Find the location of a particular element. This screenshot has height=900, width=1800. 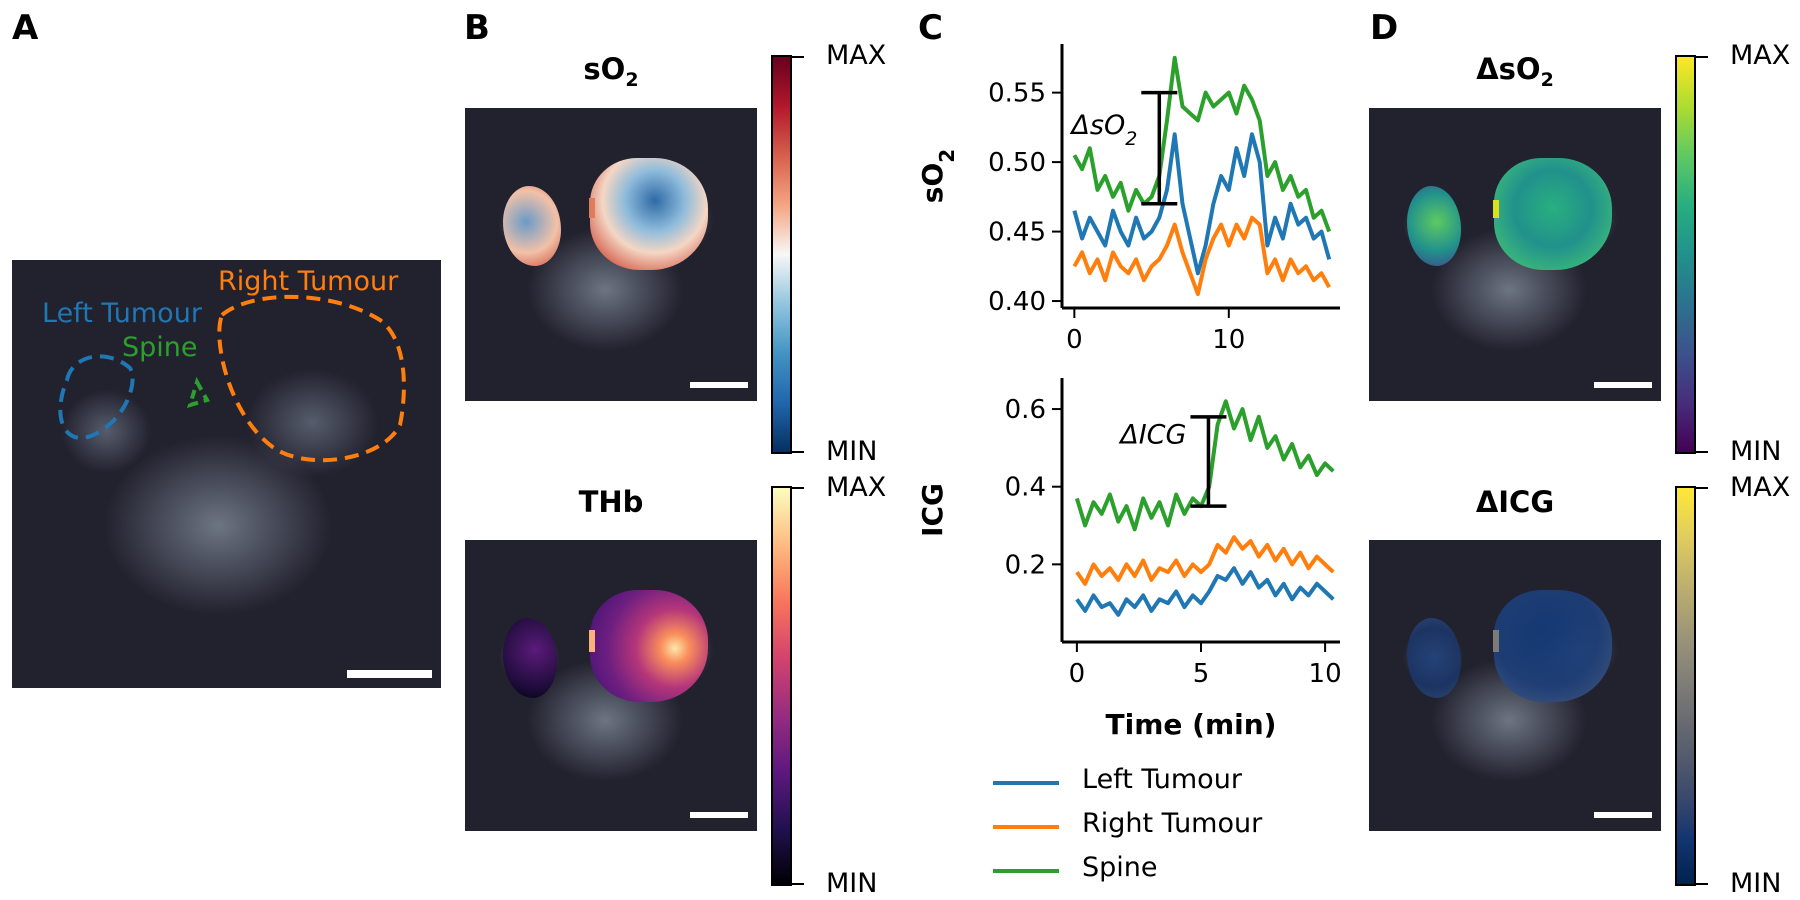

thb-left-tumour-map is located at coordinates (530, 658).